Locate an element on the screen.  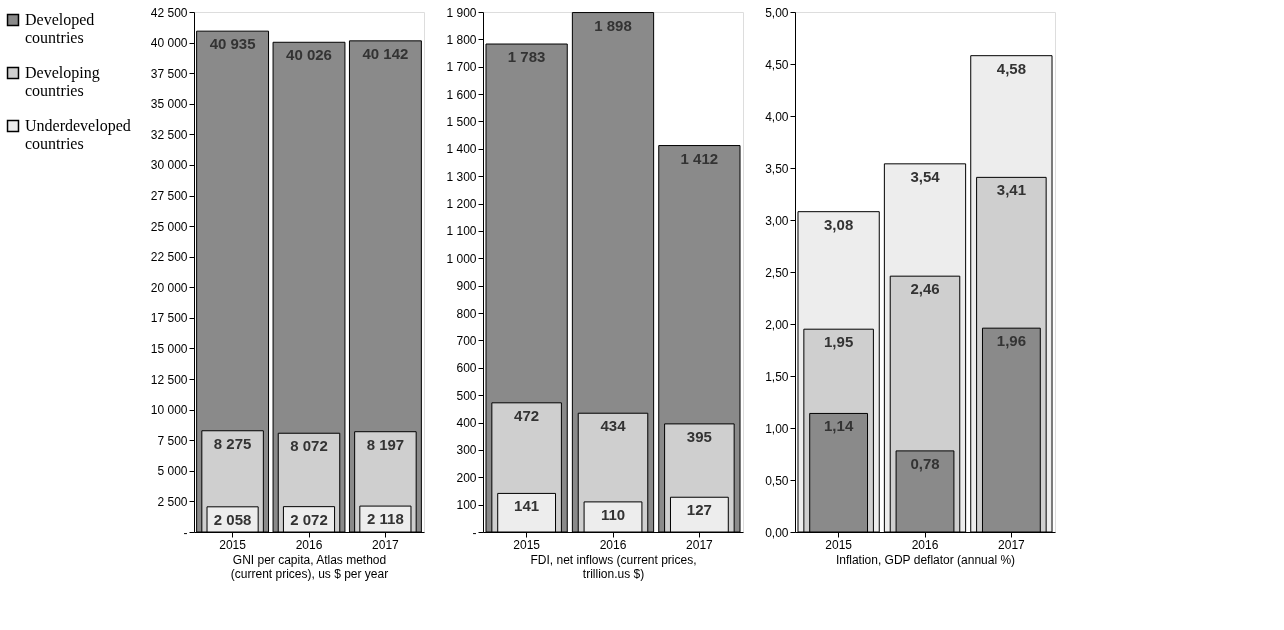
y-tick-label: 40 000 is located at coordinates (169, 43).